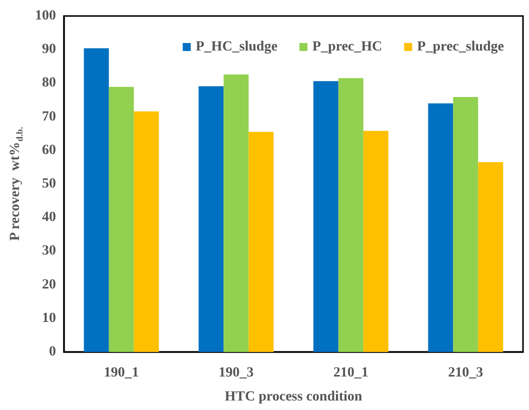 Image resolution: width=529 pixels, height=410 pixels. I want to click on y-tick-label: 100, so click(45, 16).